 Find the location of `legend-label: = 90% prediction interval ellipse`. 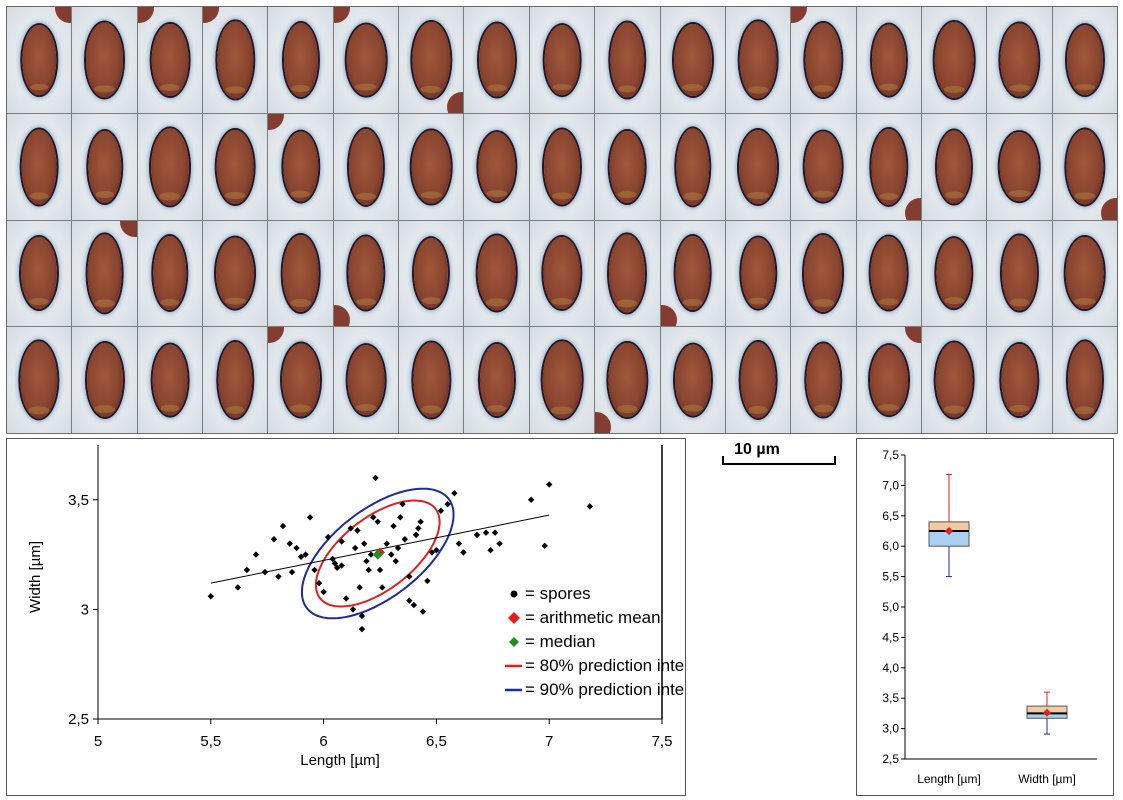

legend-label: = 90% prediction interval ellipse is located at coordinates (605, 689).